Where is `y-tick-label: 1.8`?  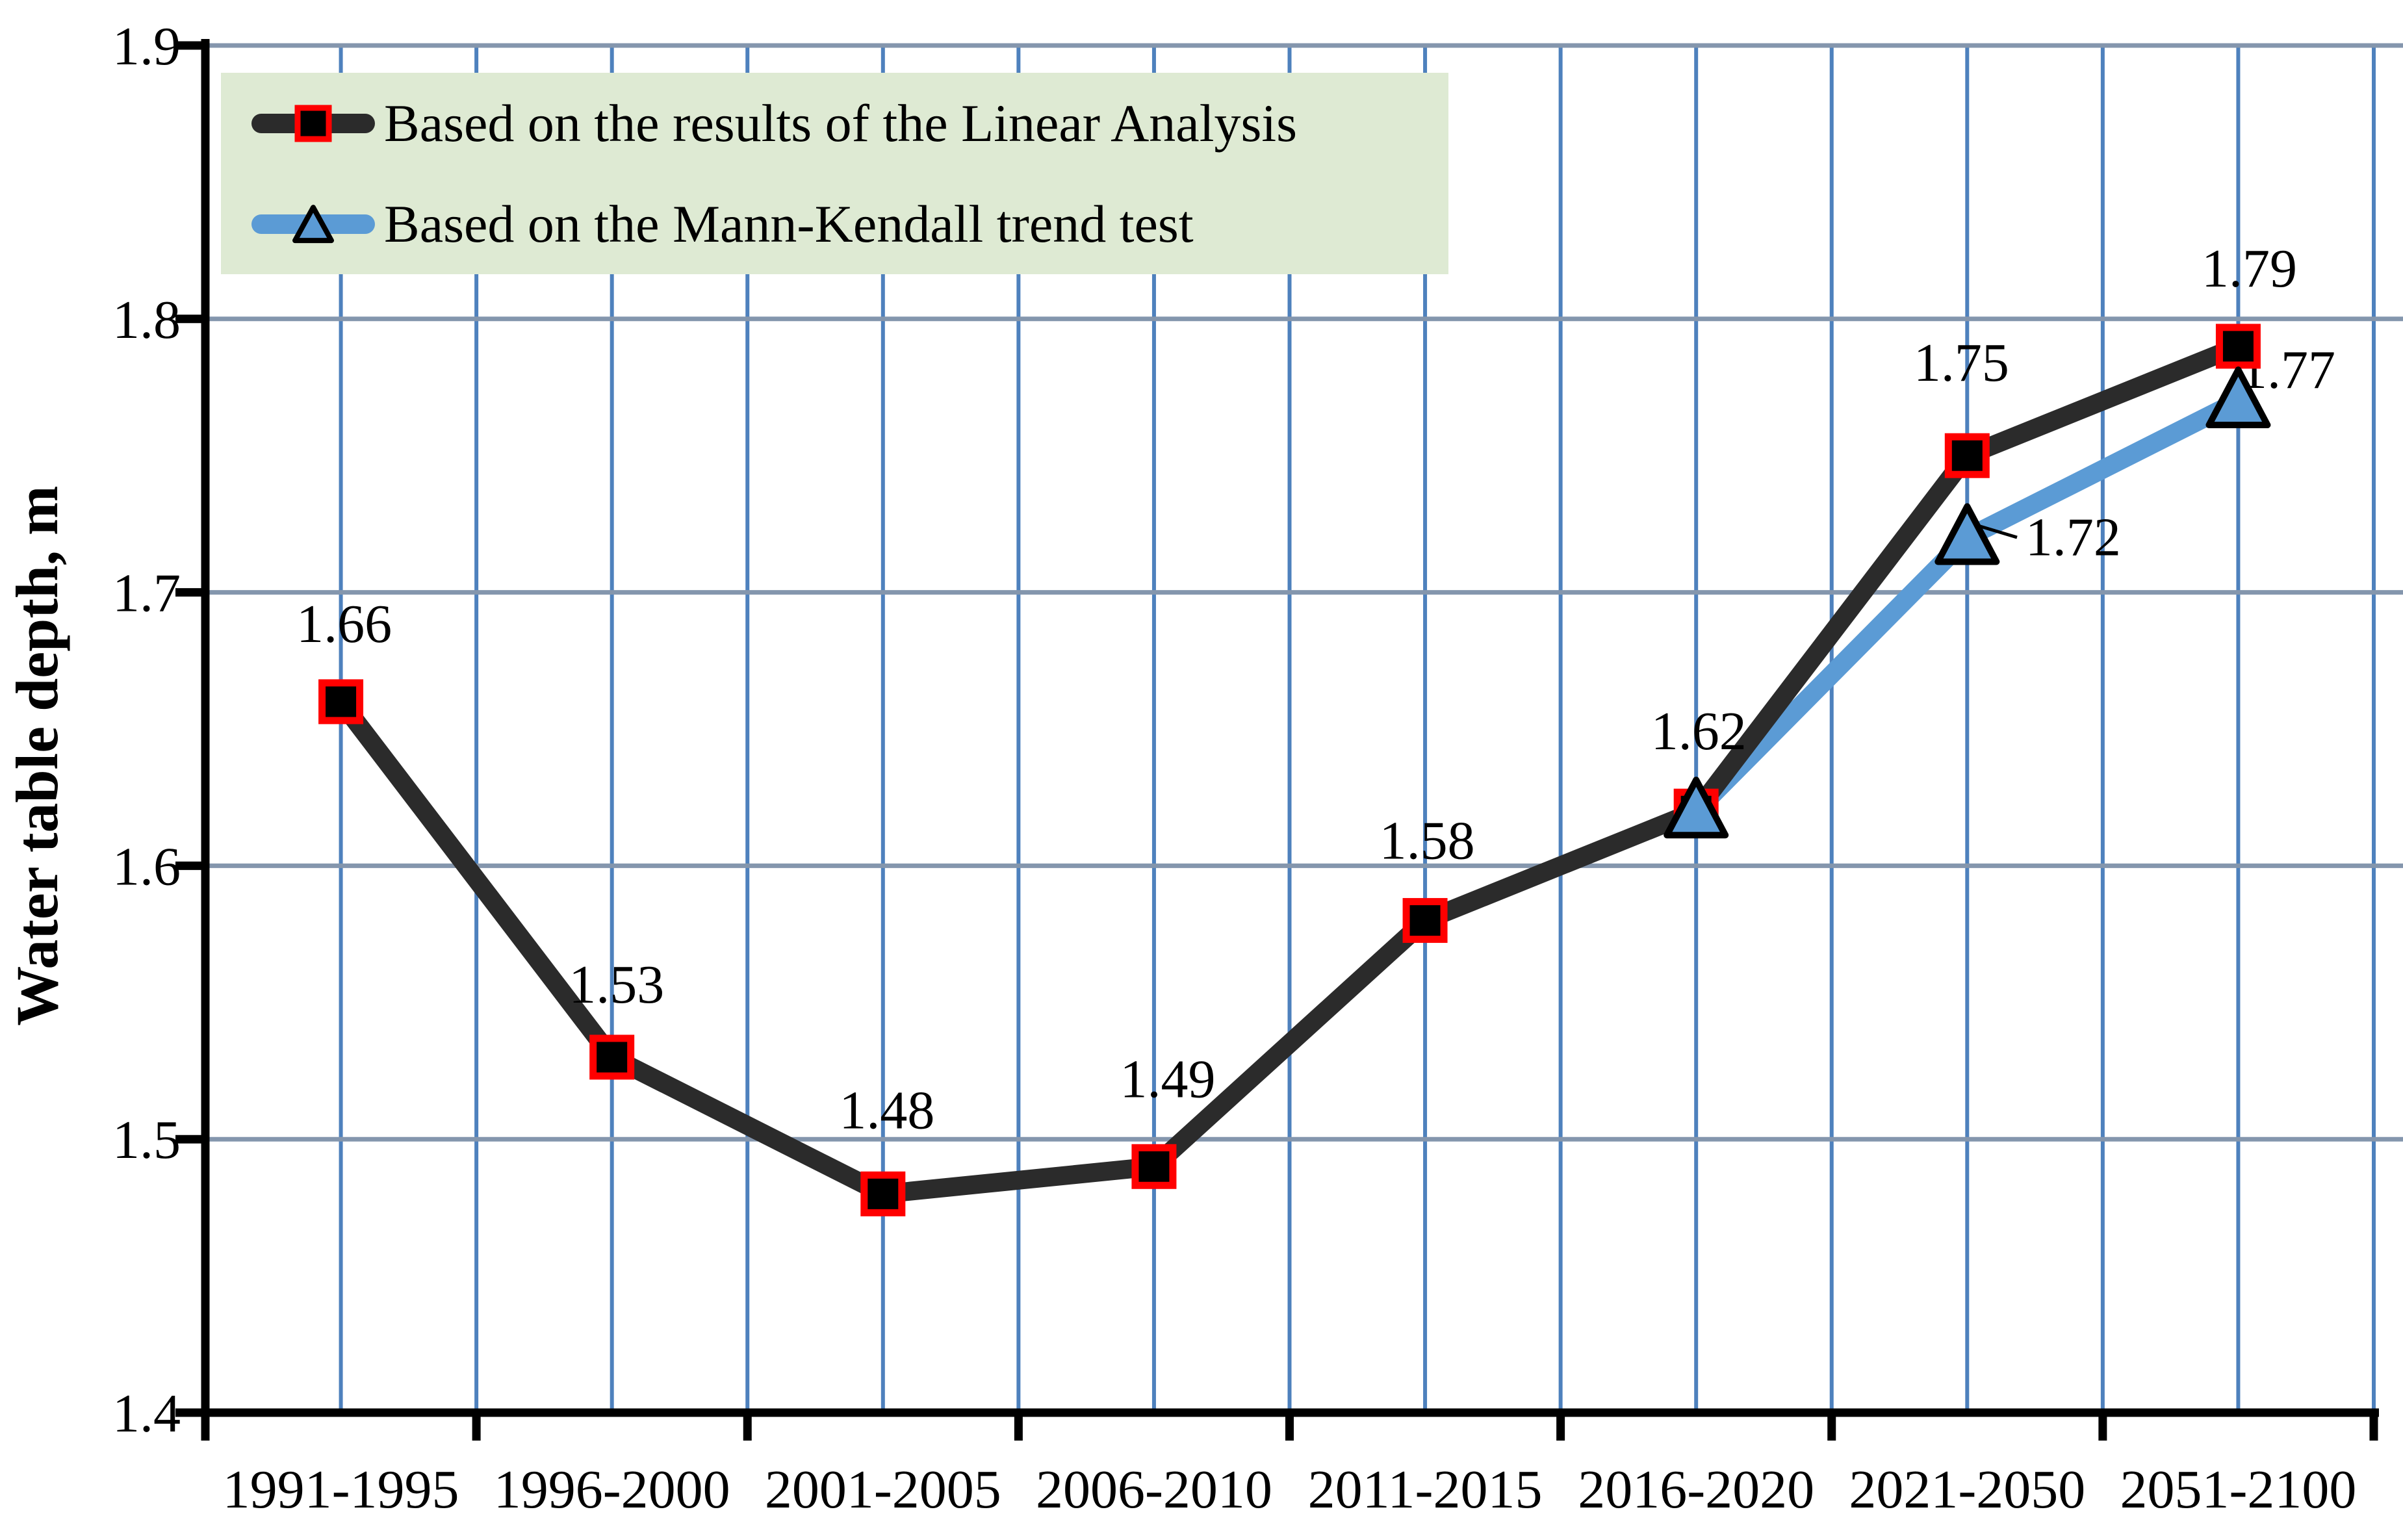
y-tick-label: 1.8 is located at coordinates (146, 320).